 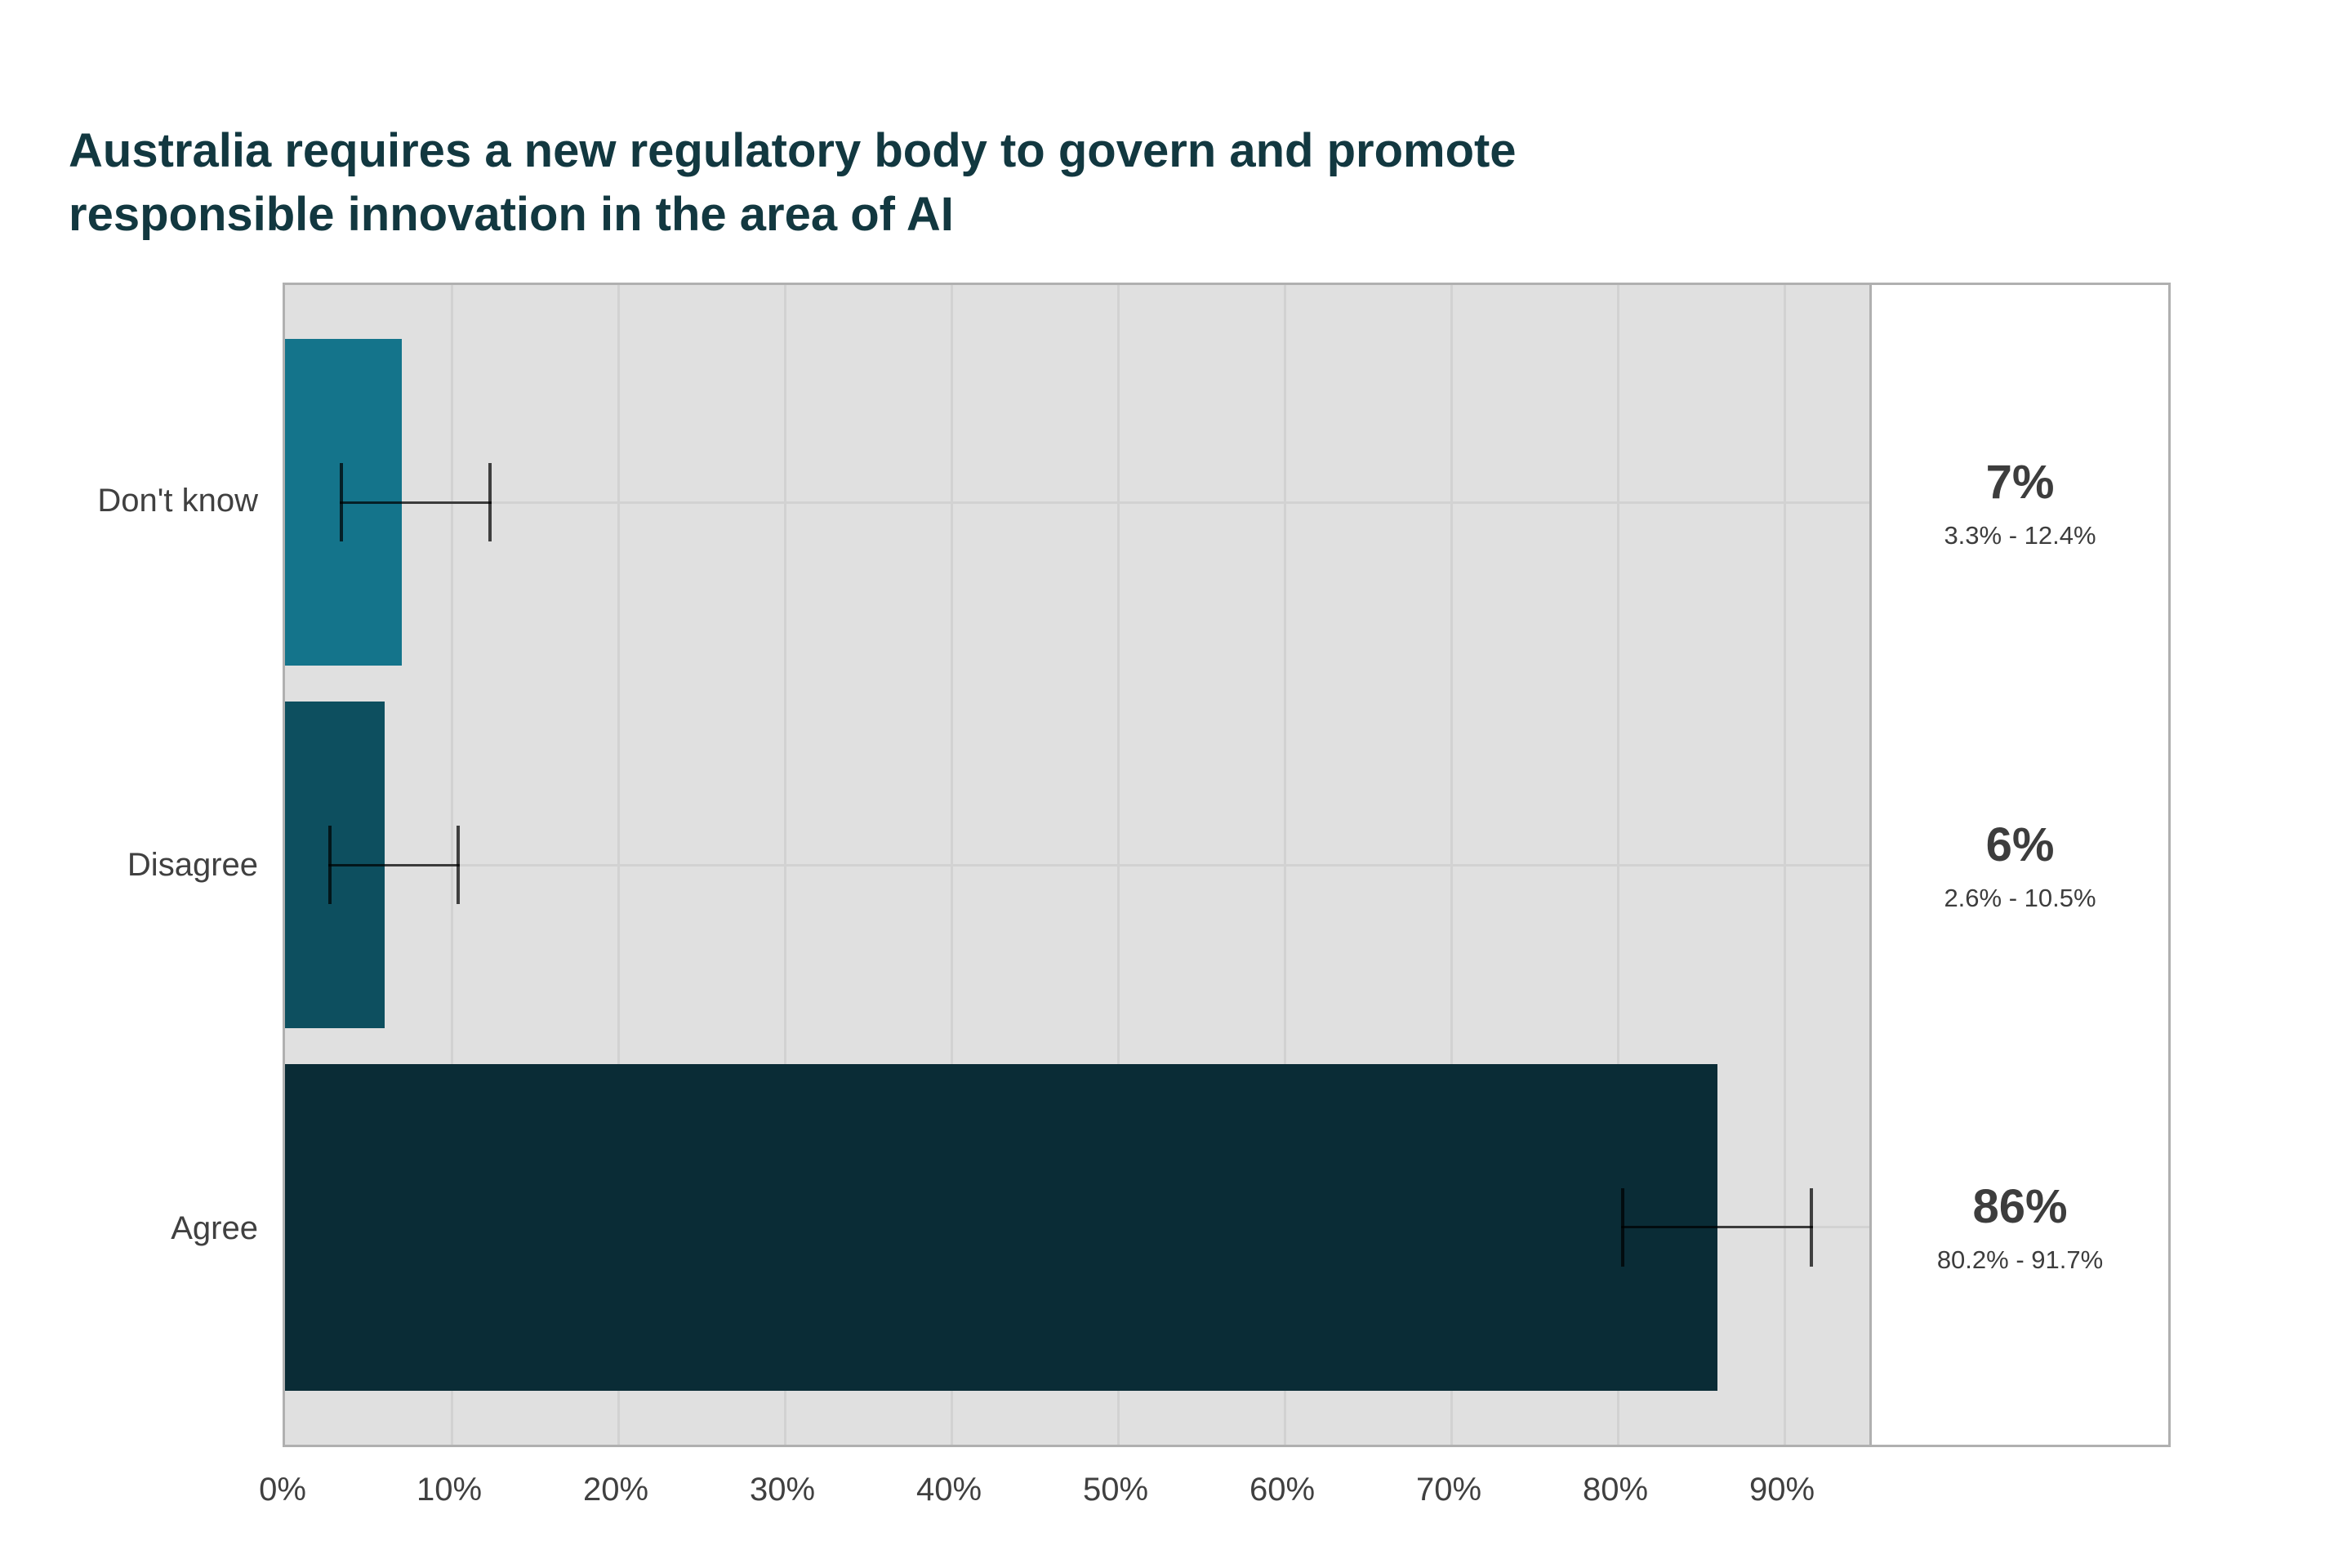 I want to click on value-block-disagree: 6% 2.6% - 10.5%, so click(x=2020, y=865).